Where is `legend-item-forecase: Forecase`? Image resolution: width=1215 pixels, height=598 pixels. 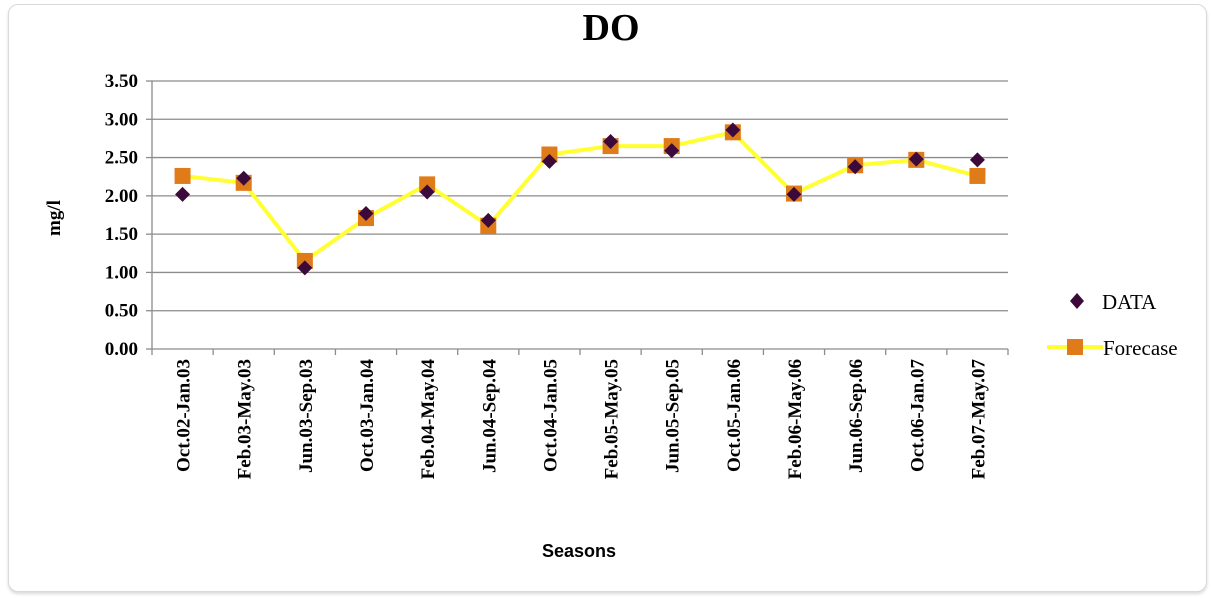 legend-item-forecase: Forecase is located at coordinates (1112, 348).